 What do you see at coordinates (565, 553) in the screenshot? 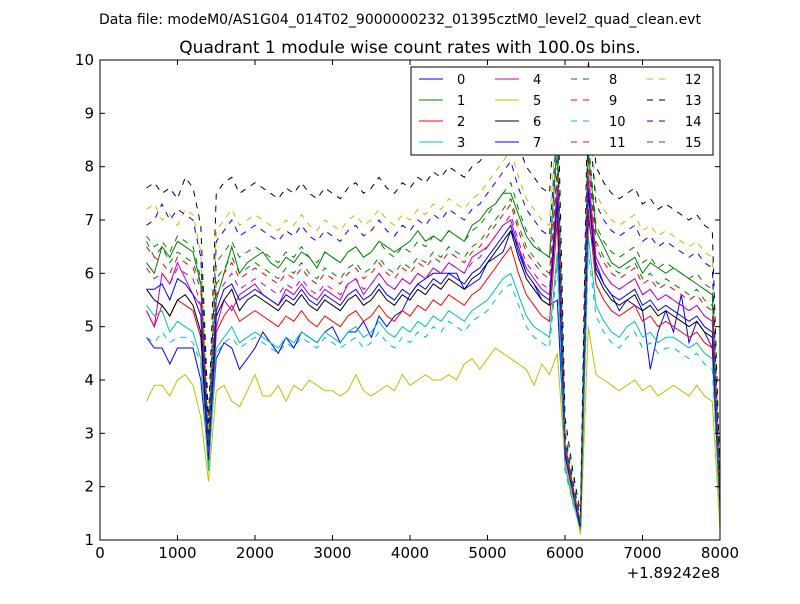
I see `x-tick-label: 6000` at bounding box center [565, 553].